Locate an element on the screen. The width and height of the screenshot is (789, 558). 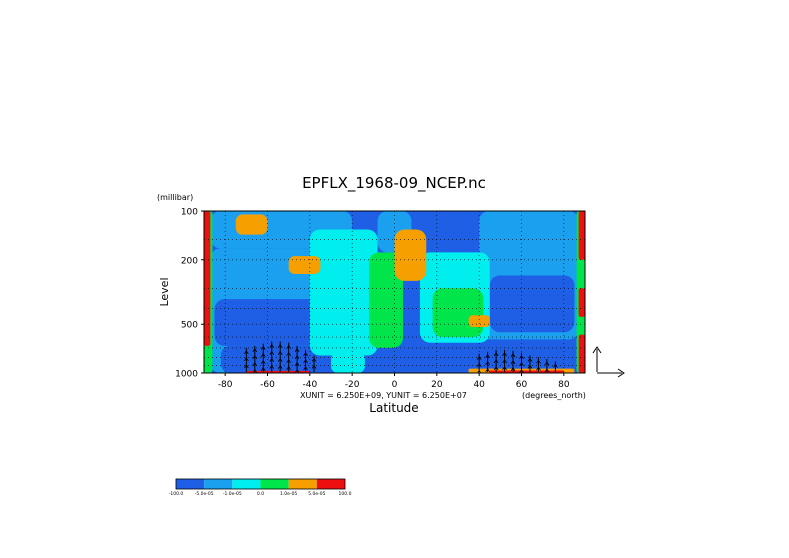
x-tick-label: -40 is located at coordinates (309, 385).